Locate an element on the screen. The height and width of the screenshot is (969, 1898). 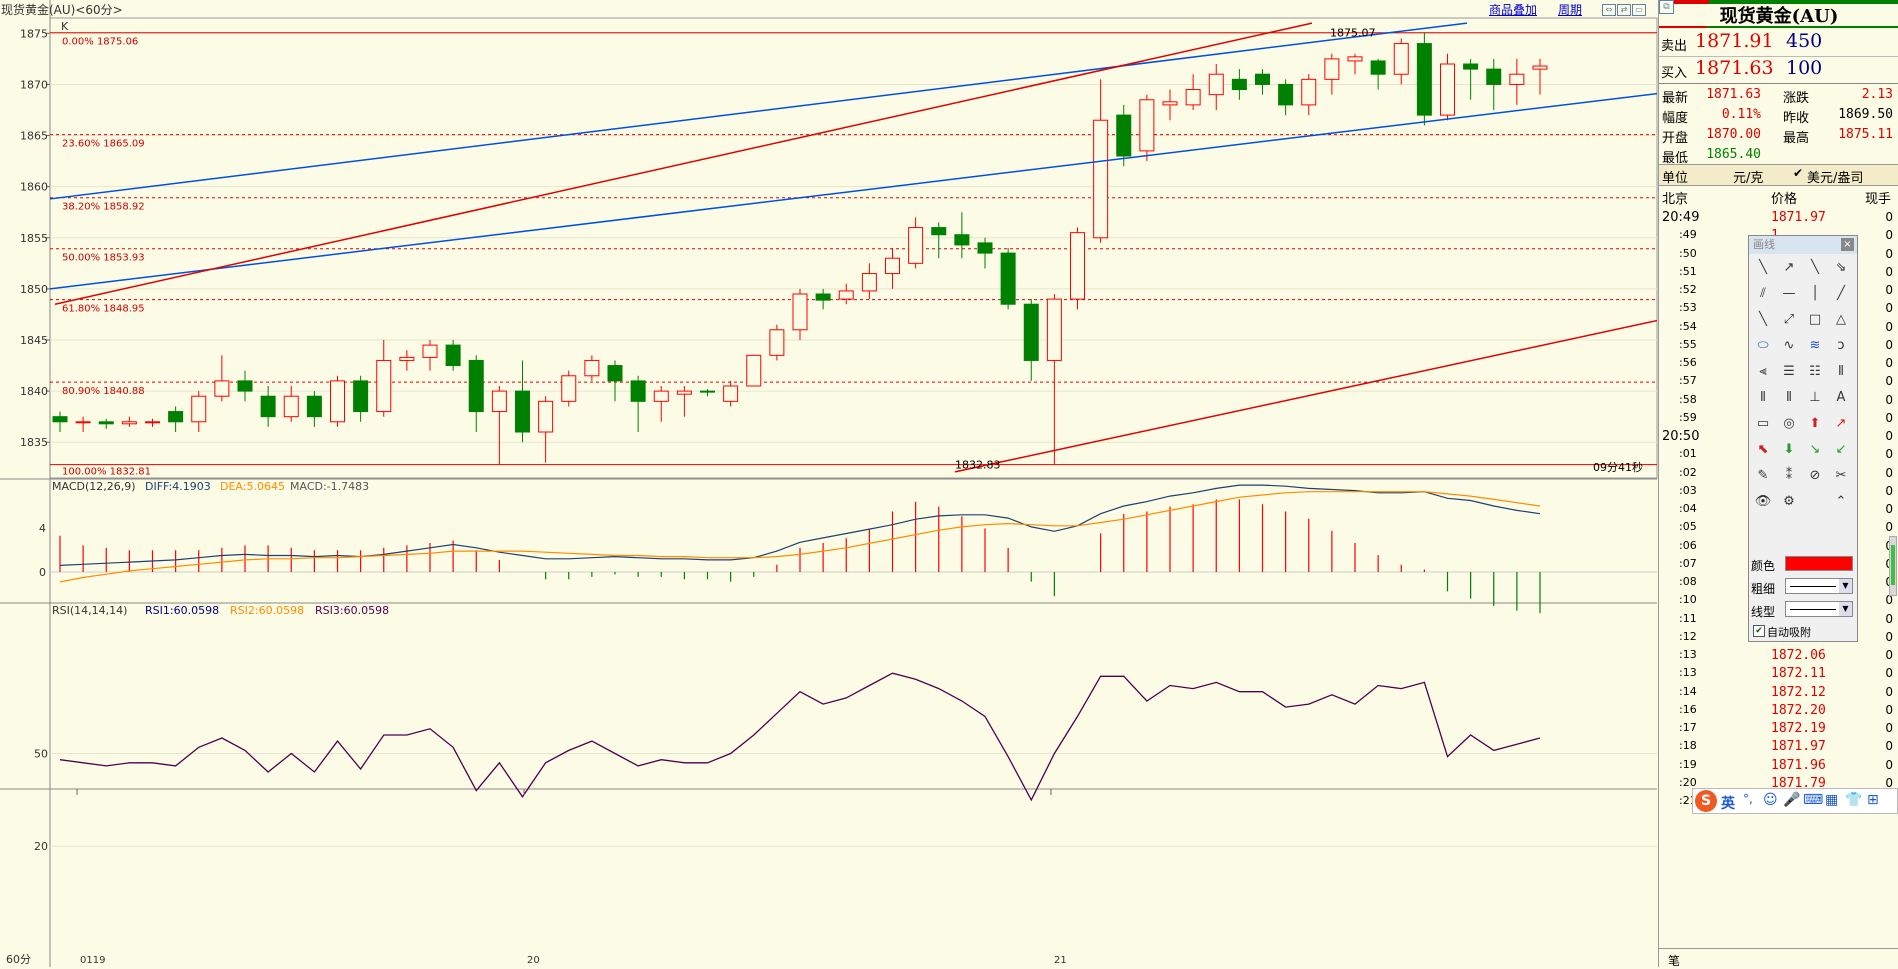
overlay-link: 商品叠加 is located at coordinates (1513, 10).